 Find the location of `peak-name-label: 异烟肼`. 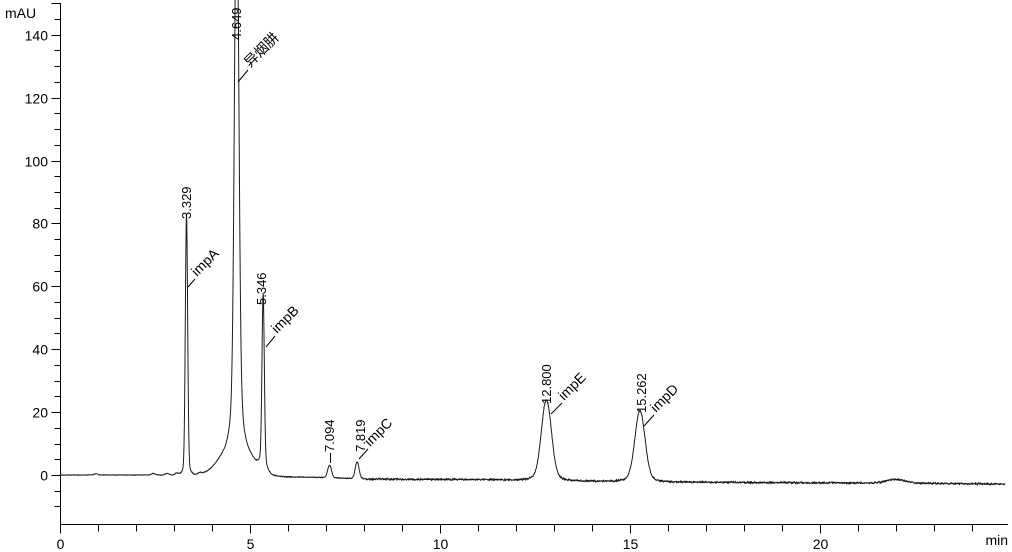

peak-name-label: 异烟肼 is located at coordinates (261, 49).